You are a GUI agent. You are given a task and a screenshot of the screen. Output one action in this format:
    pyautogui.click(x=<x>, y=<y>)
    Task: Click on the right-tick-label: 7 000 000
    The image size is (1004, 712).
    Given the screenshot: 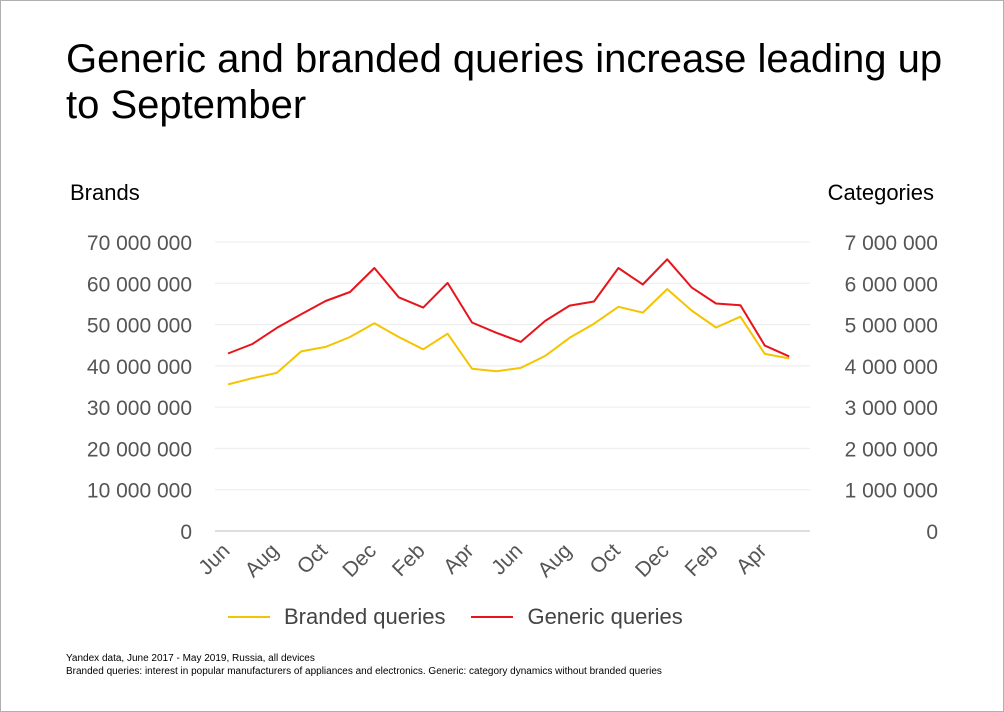 What is the action you would take?
    pyautogui.click(x=891, y=243)
    